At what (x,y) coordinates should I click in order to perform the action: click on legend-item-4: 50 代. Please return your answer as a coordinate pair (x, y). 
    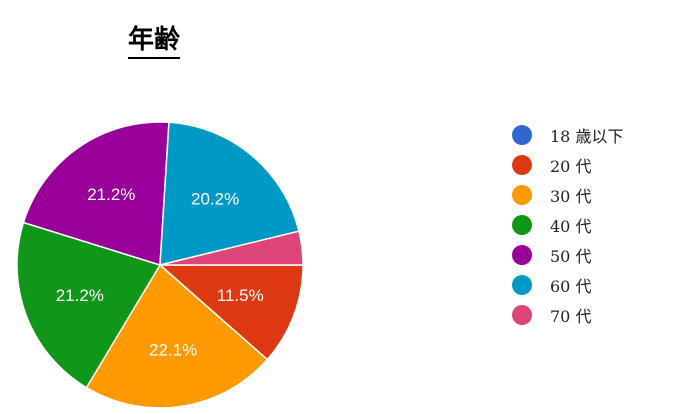
    Looking at the image, I should click on (567, 255).